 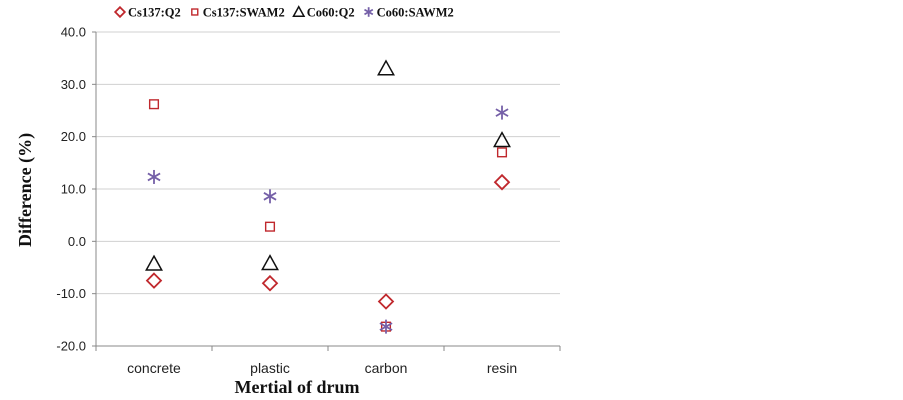 I want to click on y-tick-label: 40.0, so click(x=73, y=32).